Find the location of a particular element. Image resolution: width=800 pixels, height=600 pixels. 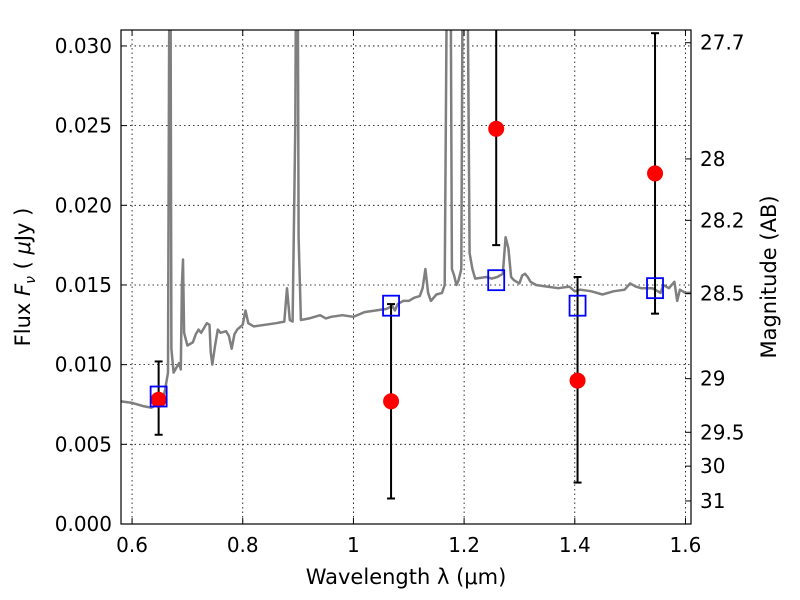

y2-tick-label: 27.7 is located at coordinates (722, 43).